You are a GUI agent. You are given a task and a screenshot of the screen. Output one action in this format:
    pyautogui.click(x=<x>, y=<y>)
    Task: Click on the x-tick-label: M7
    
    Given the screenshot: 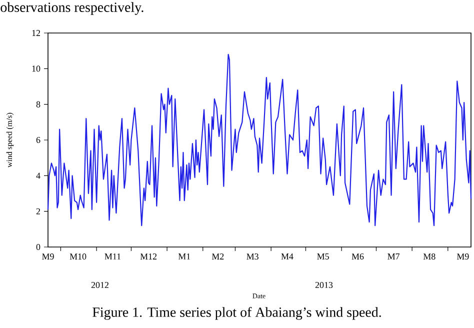 What is the action you would take?
    pyautogui.click(x=394, y=257)
    